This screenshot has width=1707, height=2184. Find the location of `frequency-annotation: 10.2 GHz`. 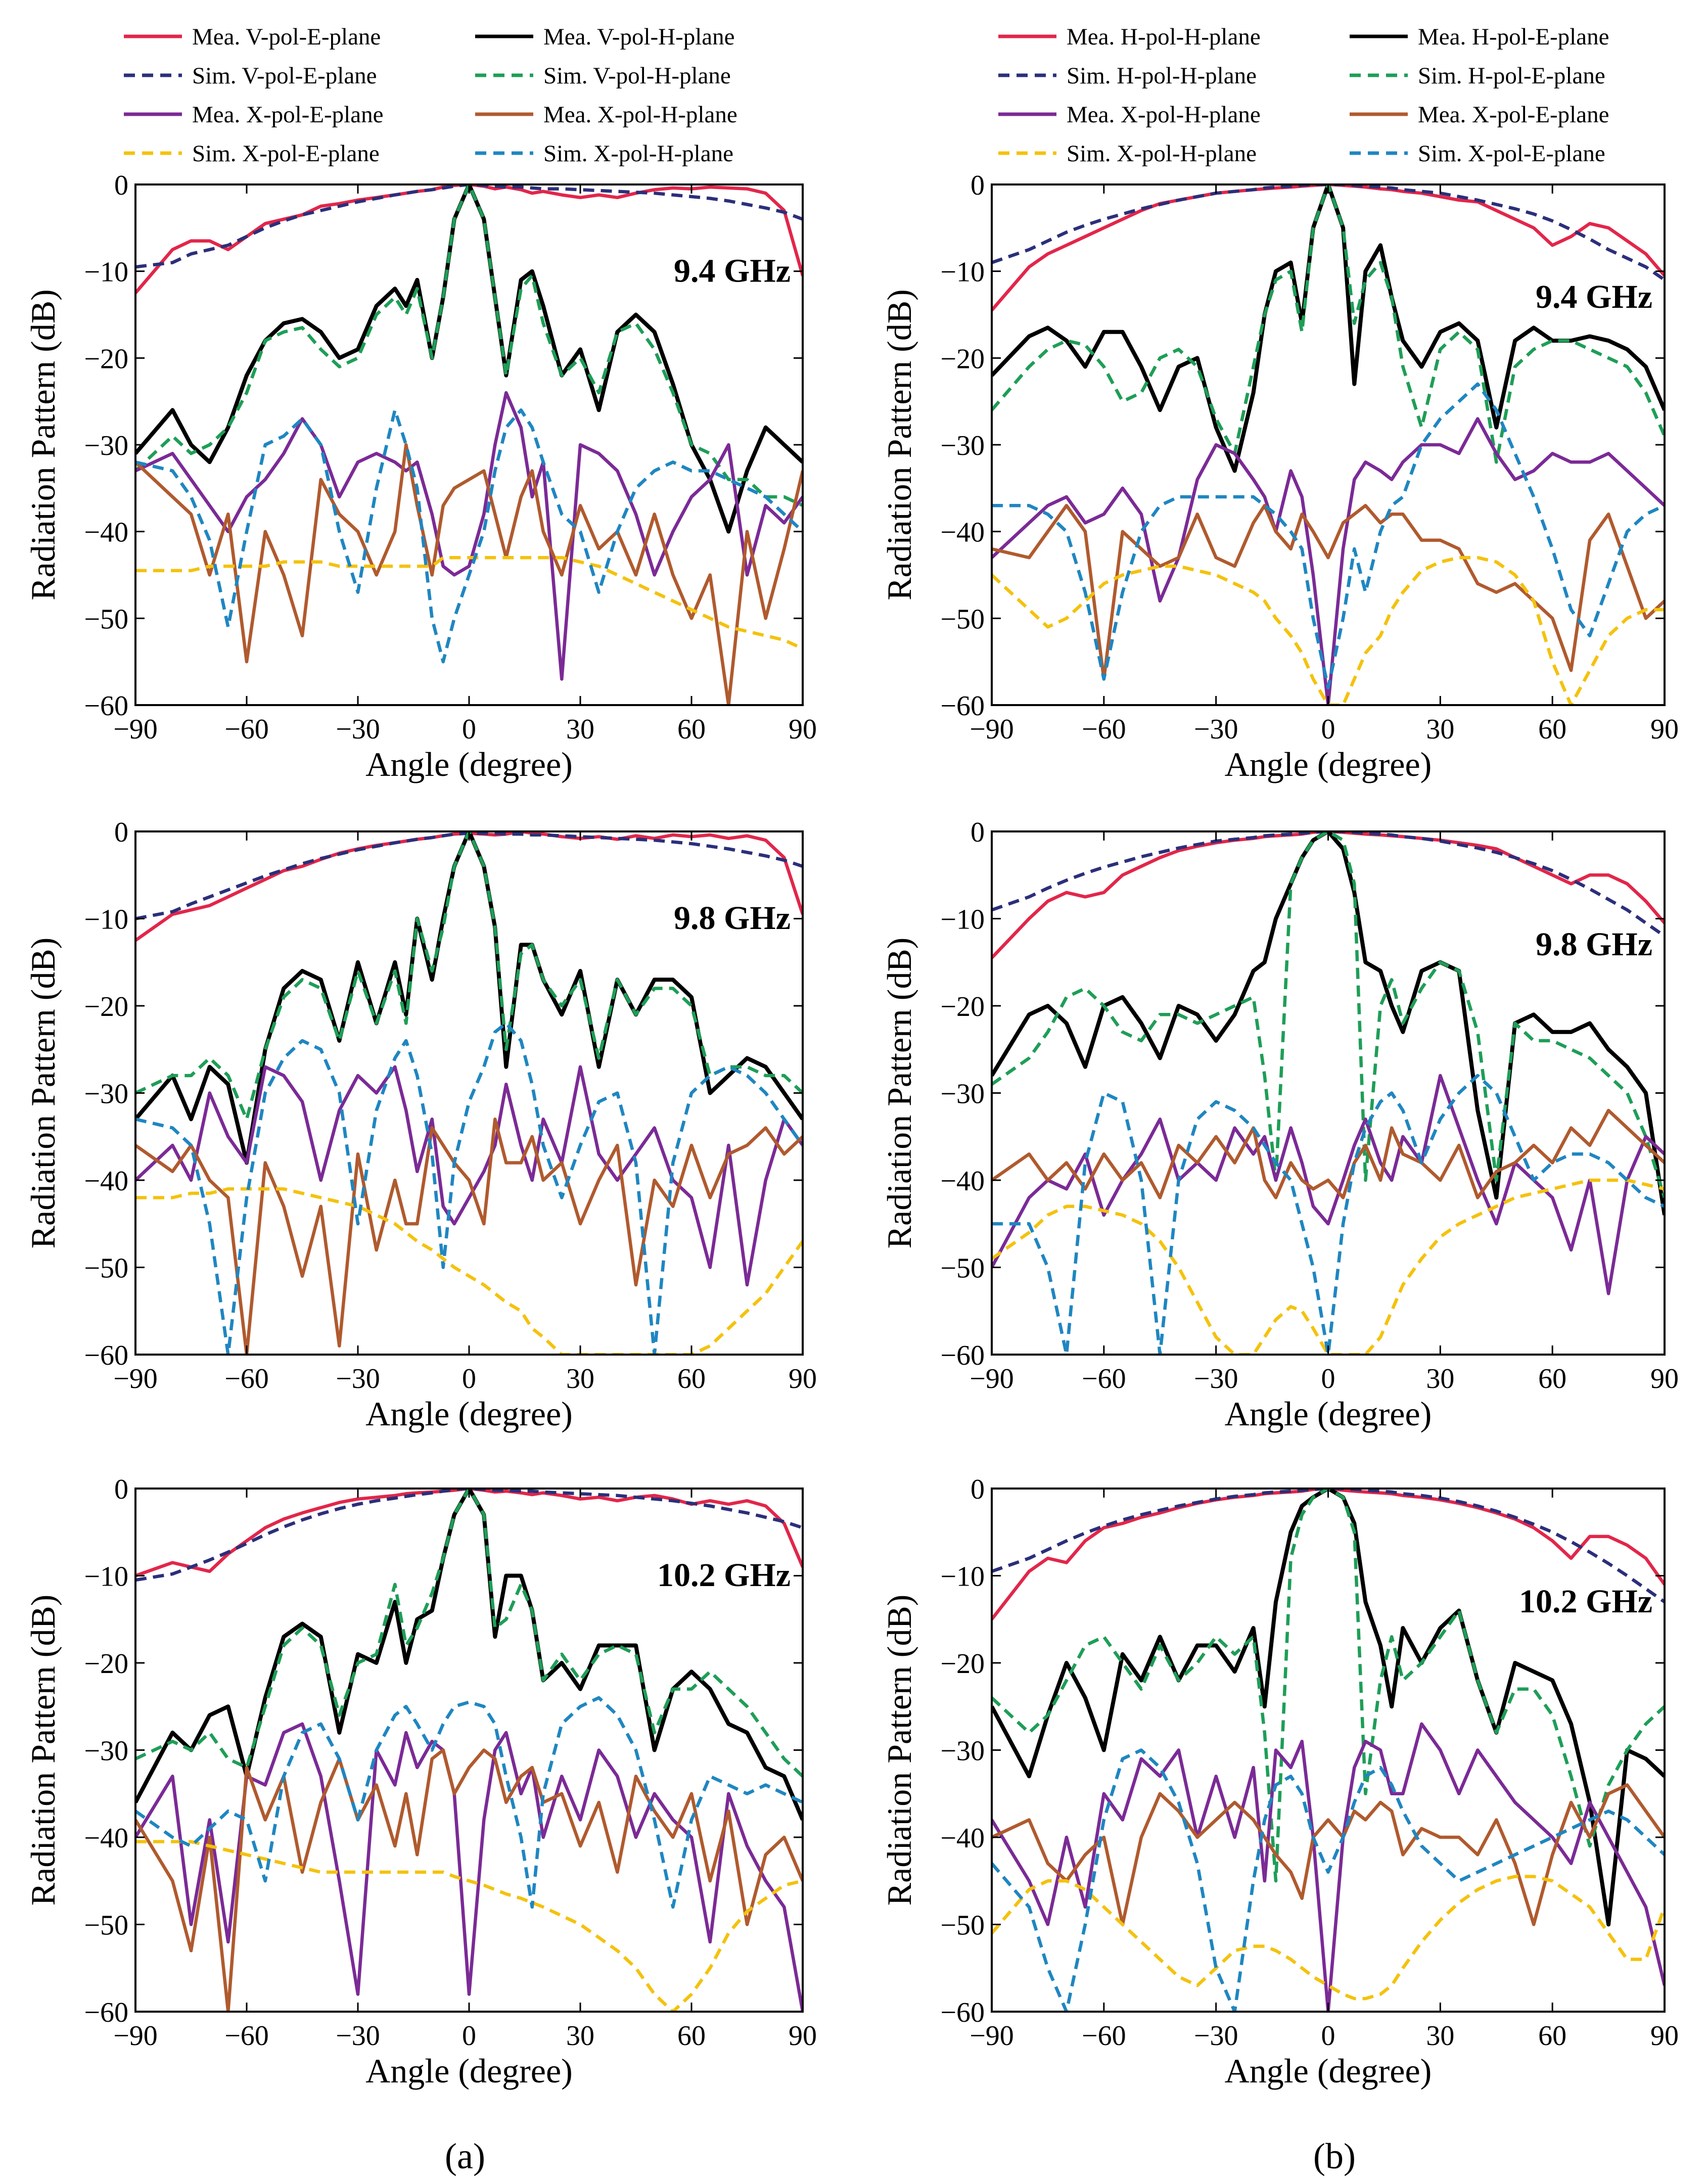

frequency-annotation: 10.2 GHz is located at coordinates (1585, 1601).